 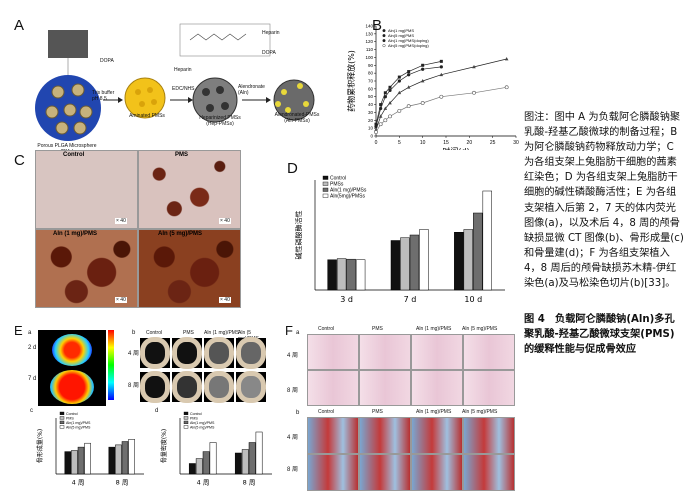 I want to click on x-tick-label: 5, so click(x=399, y=143).